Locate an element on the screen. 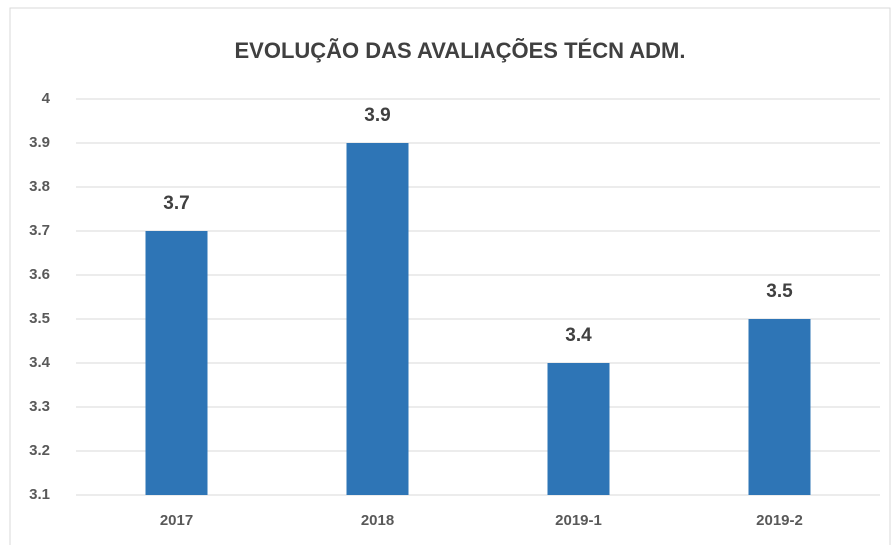 The width and height of the screenshot is (896, 545). y-tick-label: 3.9 is located at coordinates (39, 142).